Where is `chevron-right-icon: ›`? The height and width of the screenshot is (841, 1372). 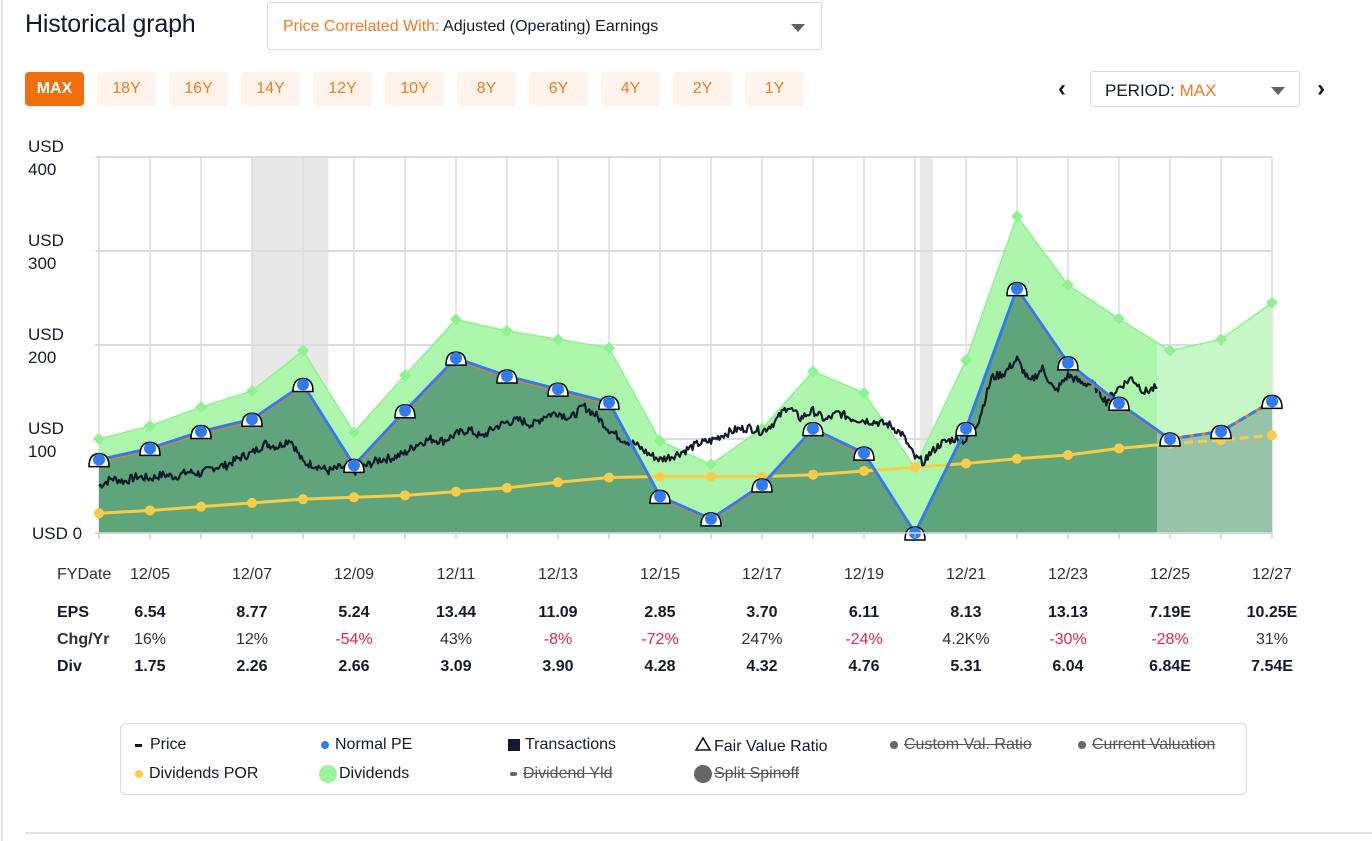 chevron-right-icon: › is located at coordinates (1321, 88).